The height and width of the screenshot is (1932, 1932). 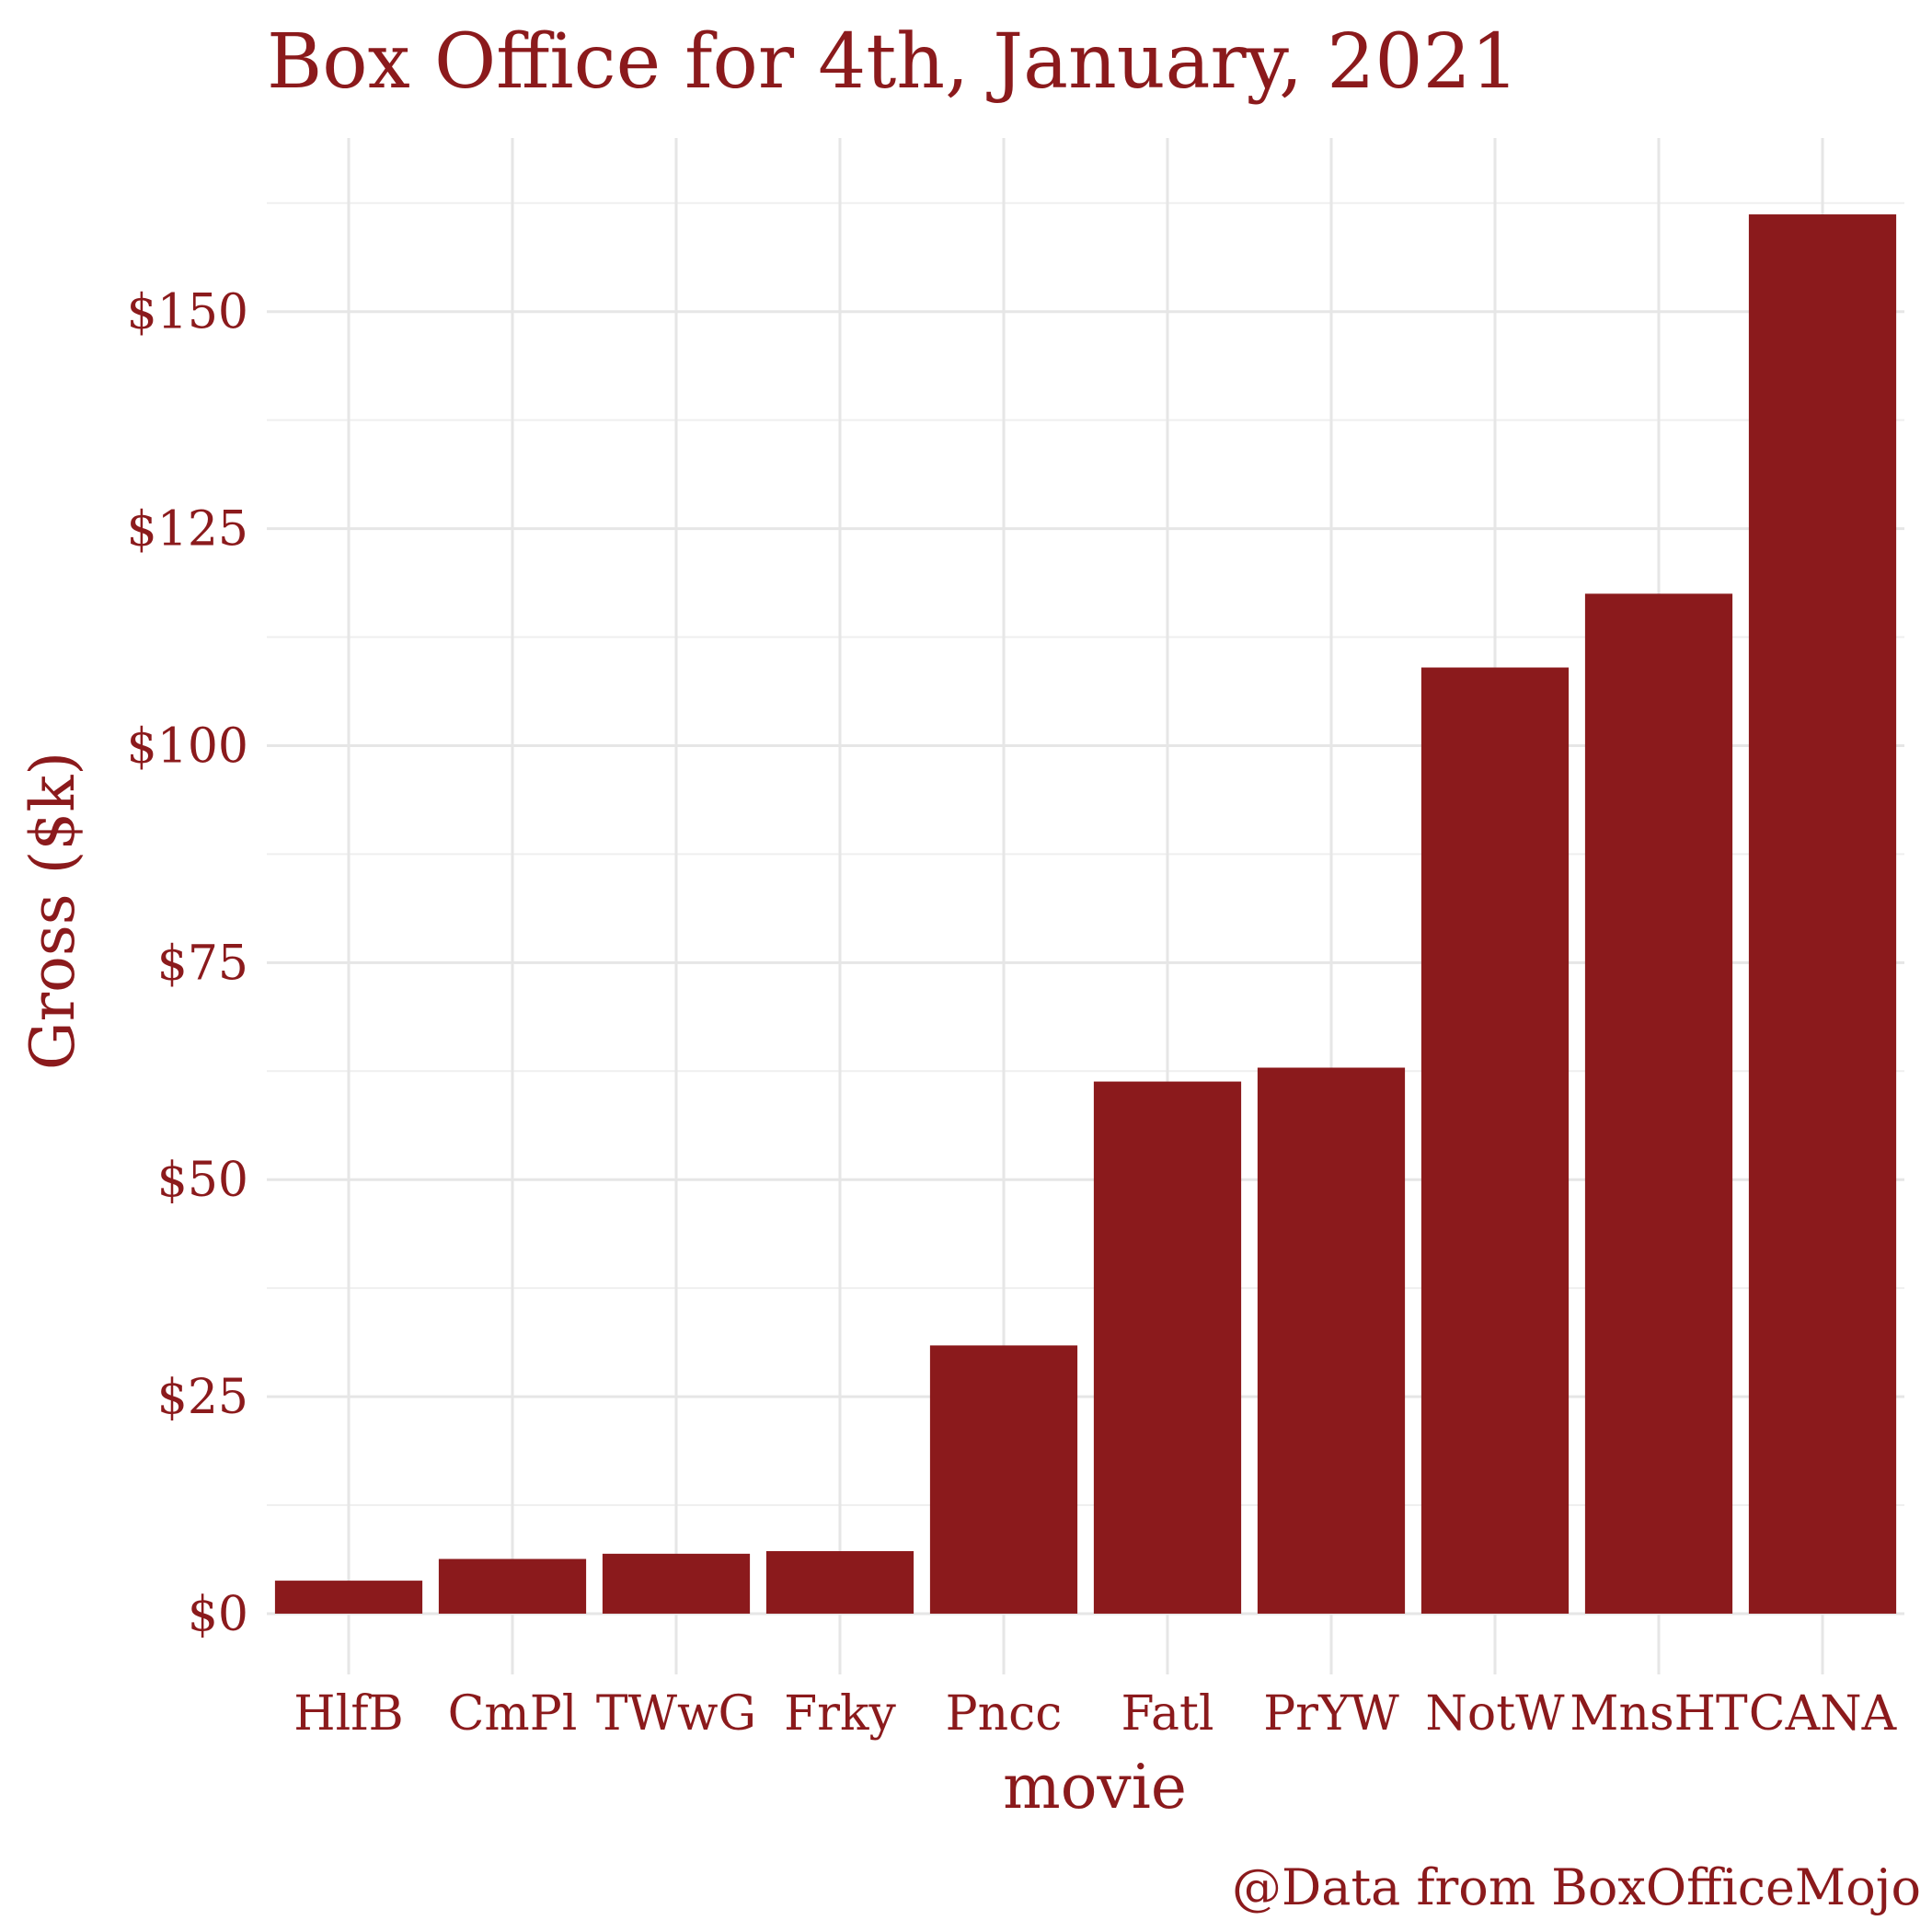 I want to click on x-tick-label: TWwG, so click(x=676, y=1714).